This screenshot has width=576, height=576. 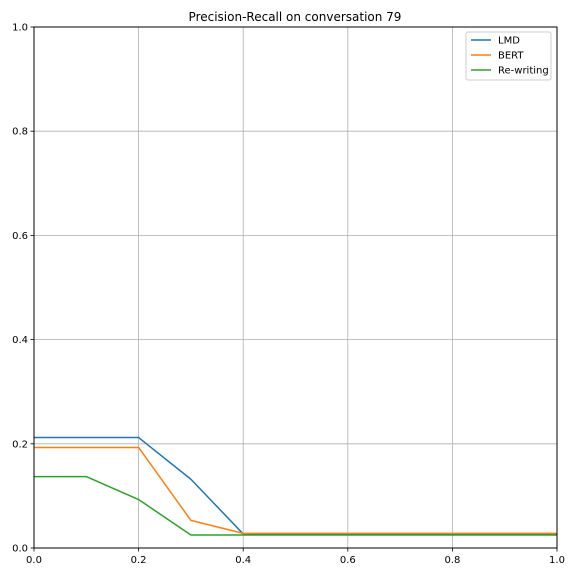 I want to click on series-line-re-writing, so click(x=295, y=505).